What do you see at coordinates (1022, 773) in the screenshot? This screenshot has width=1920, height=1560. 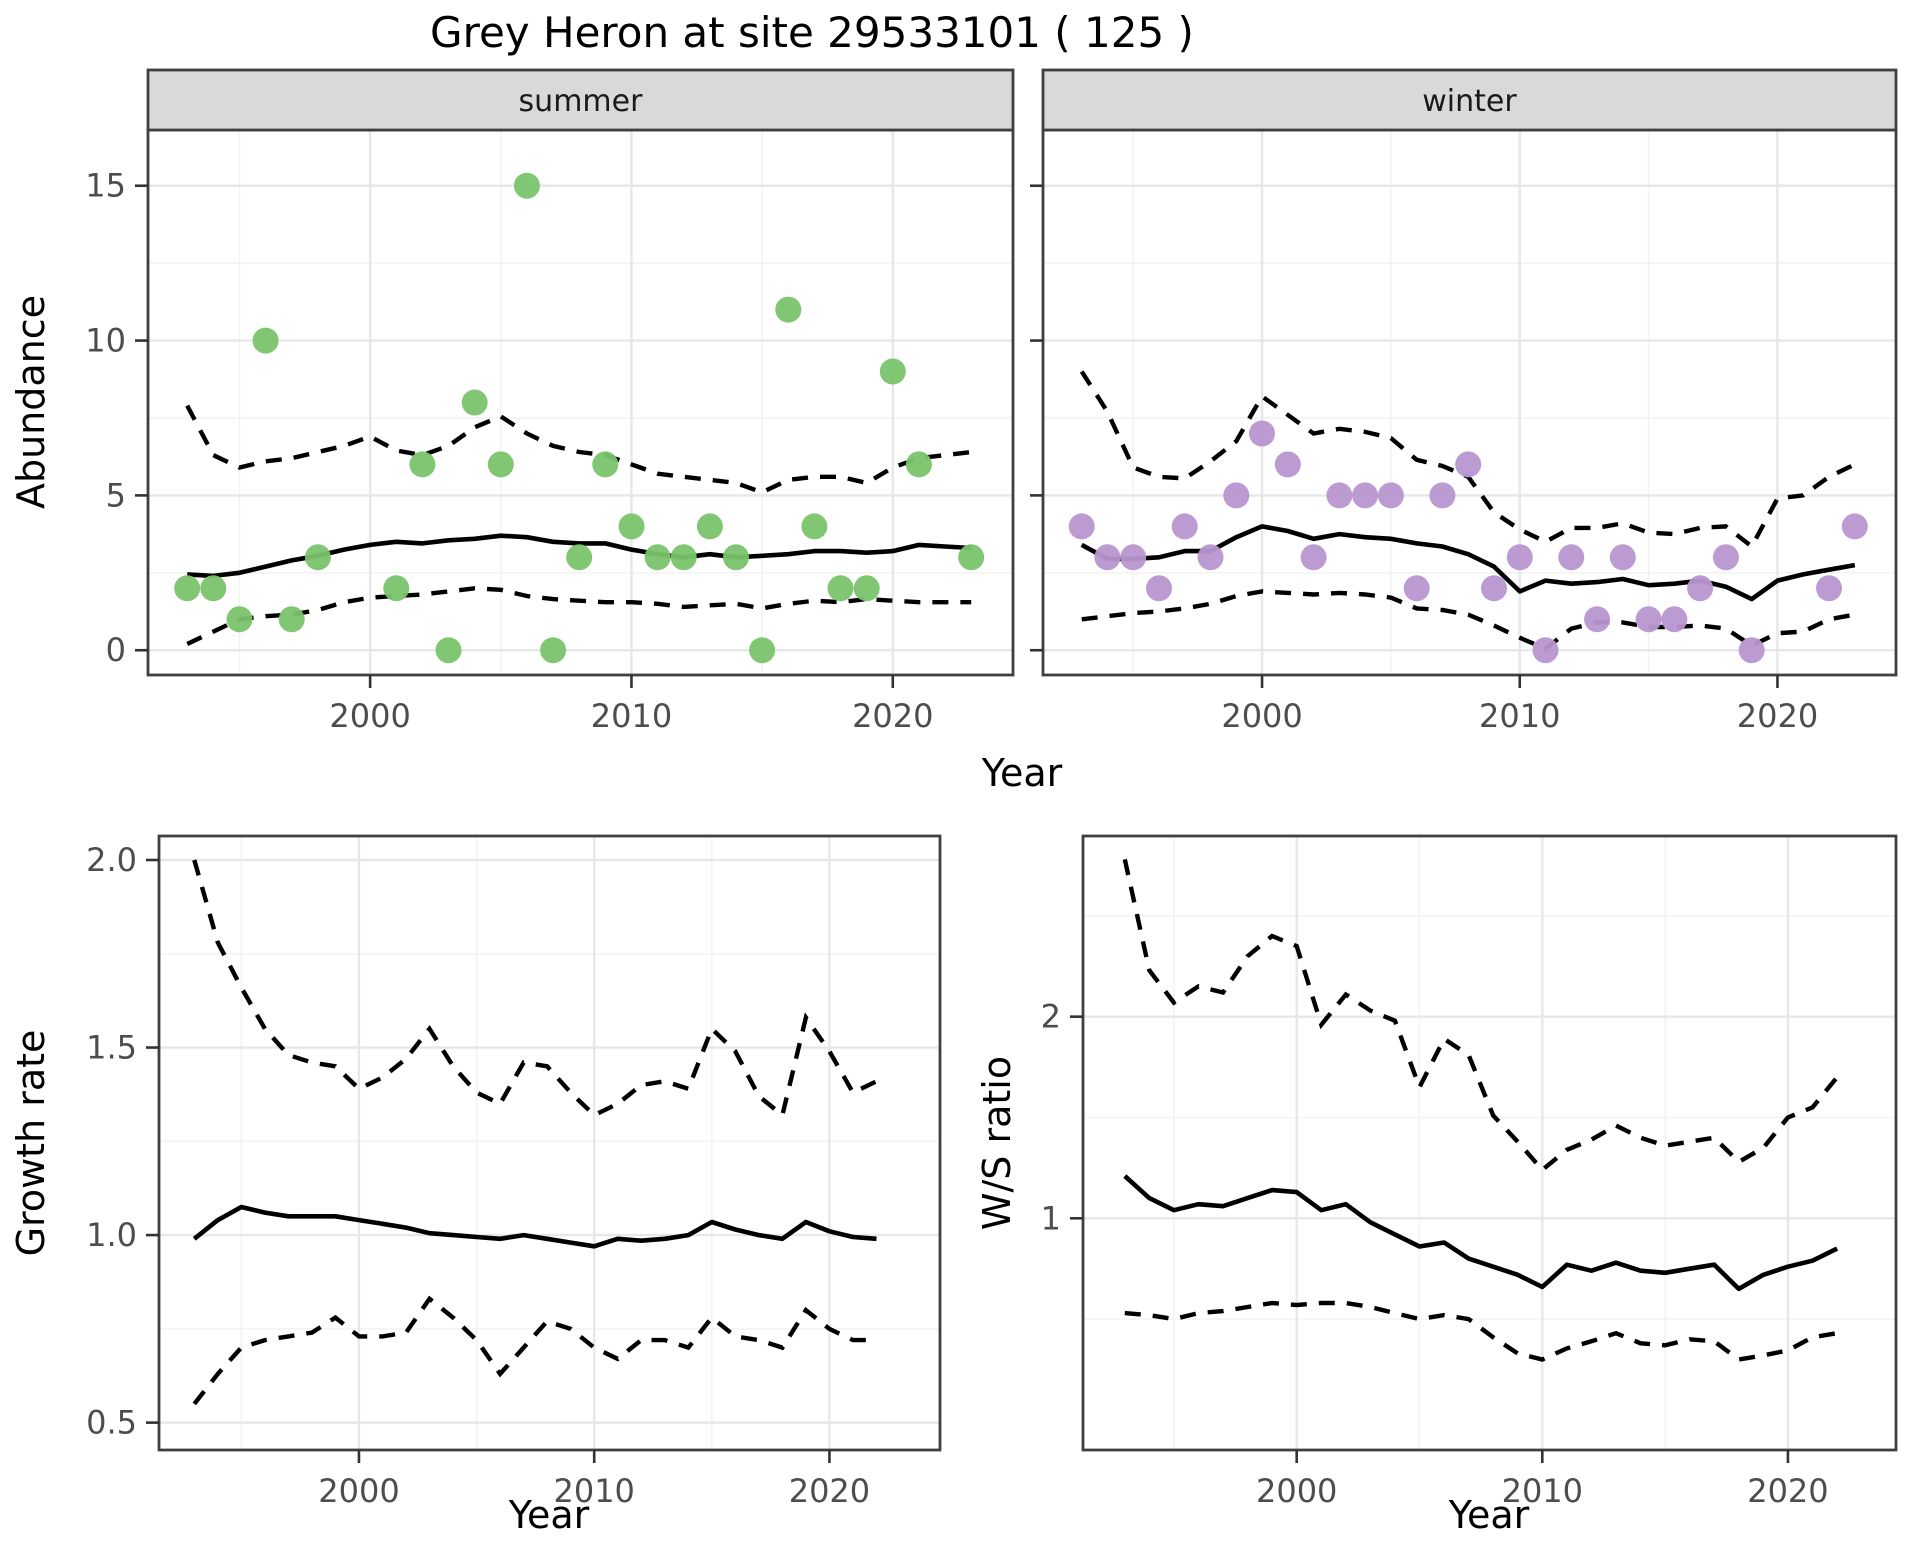 I see `x-axis-title-abundance-summer: Year` at bounding box center [1022, 773].